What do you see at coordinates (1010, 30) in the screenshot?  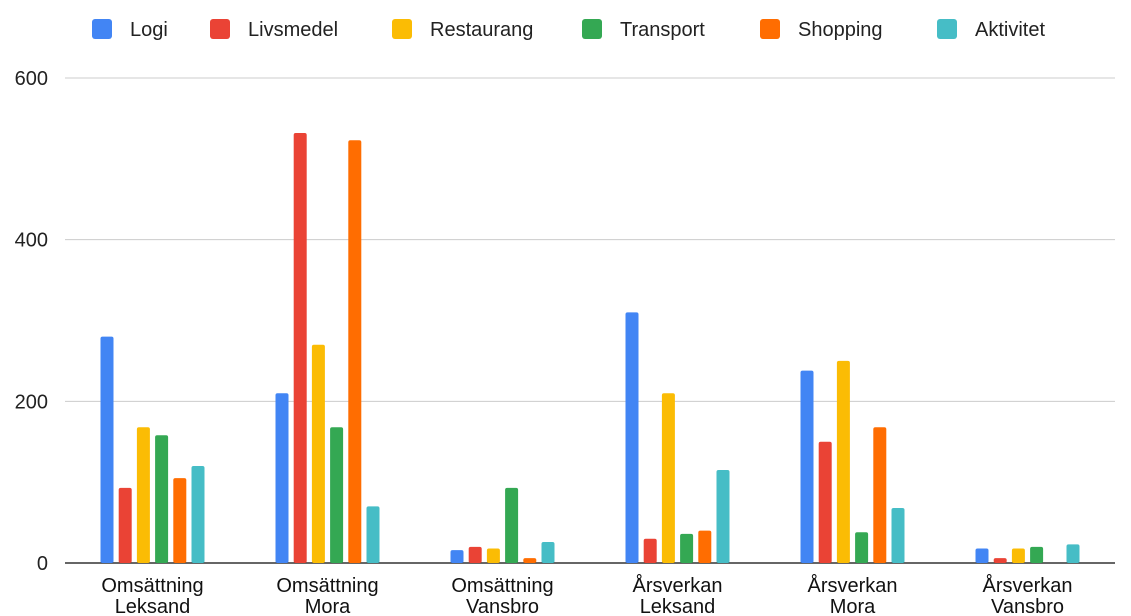 I see `legend-label: Aktivitet` at bounding box center [1010, 30].